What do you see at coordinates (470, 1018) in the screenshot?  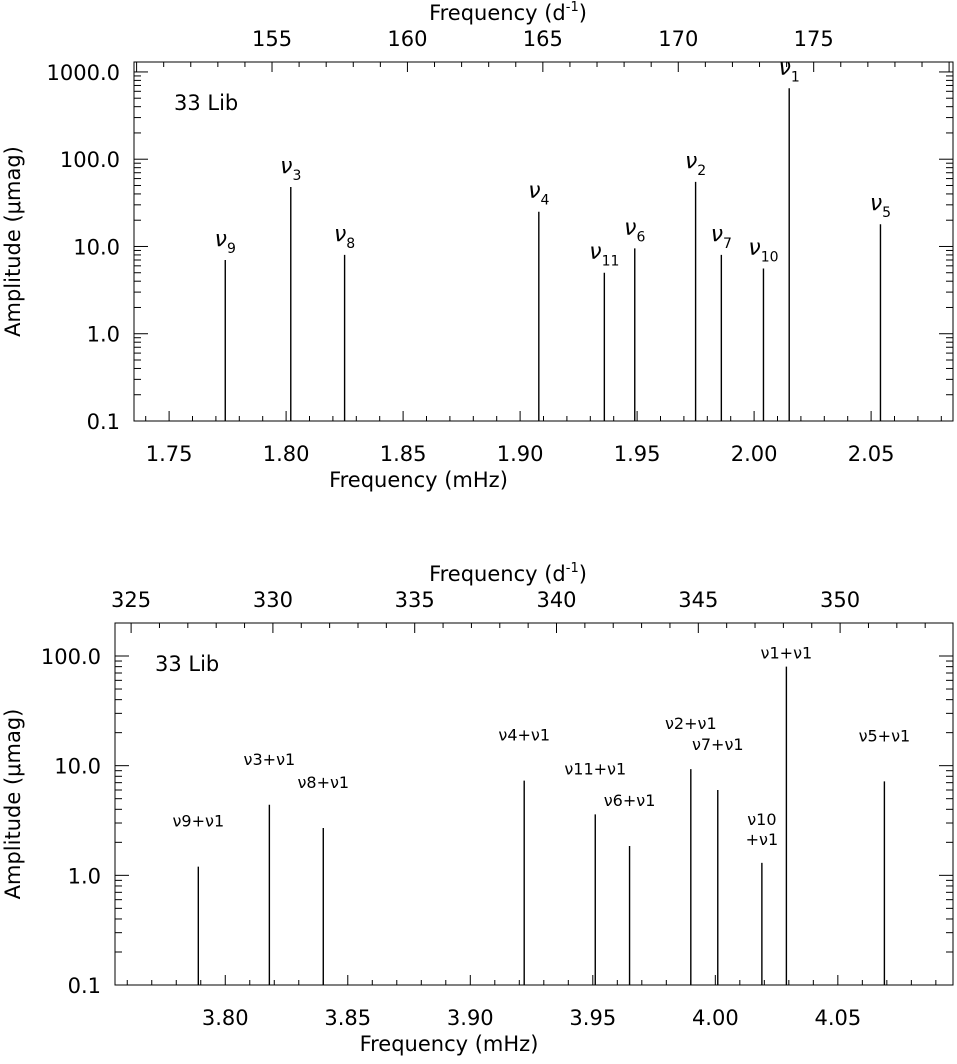 I see `x-tick-label: 3.90` at bounding box center [470, 1018].